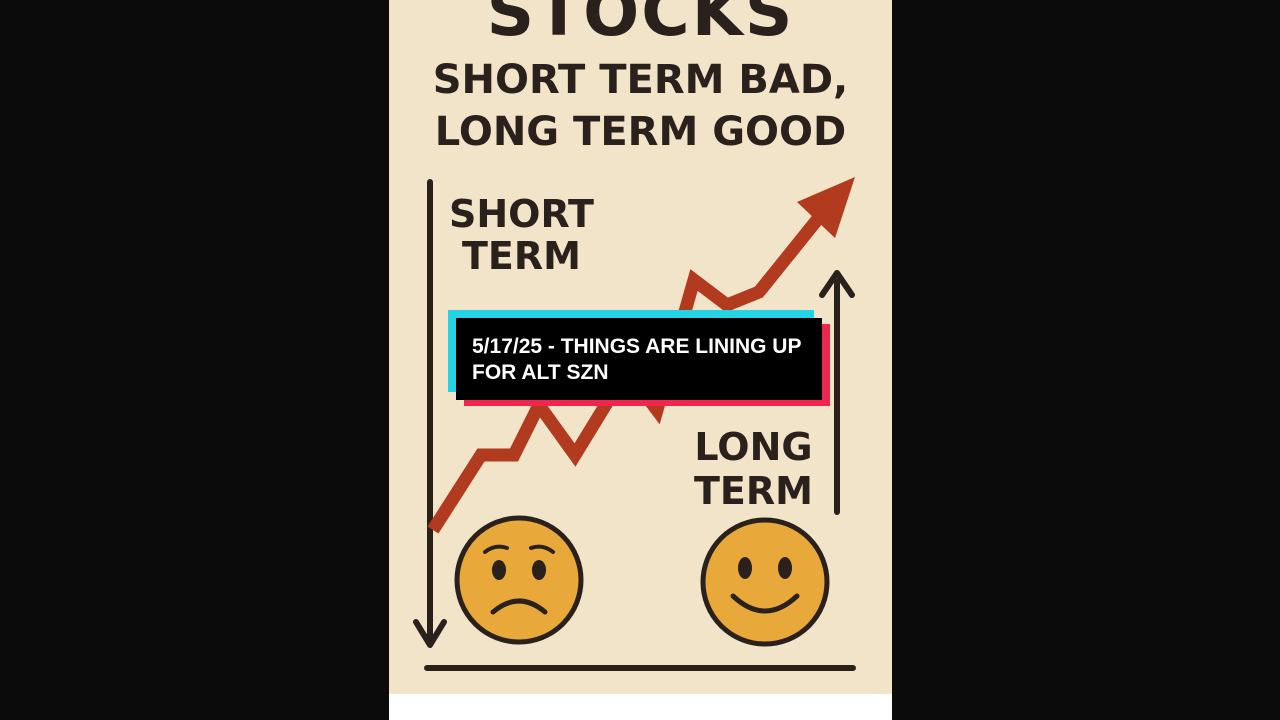  I want to click on long-term-label: LONG TERM, so click(753, 469).